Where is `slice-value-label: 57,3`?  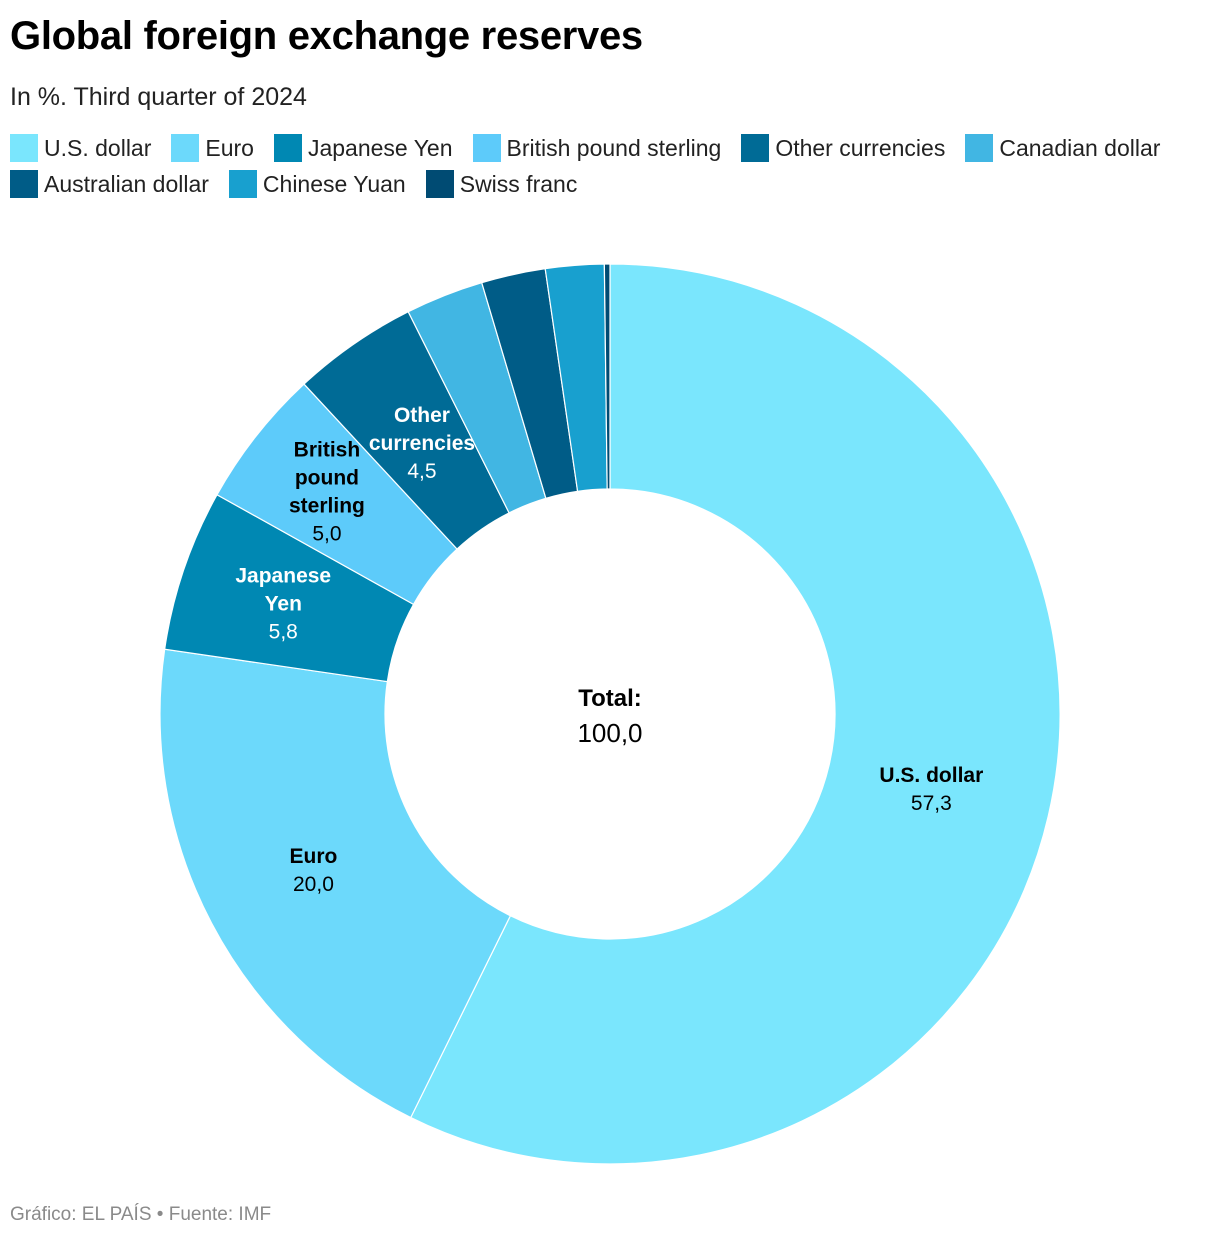 slice-value-label: 57,3 is located at coordinates (931, 803).